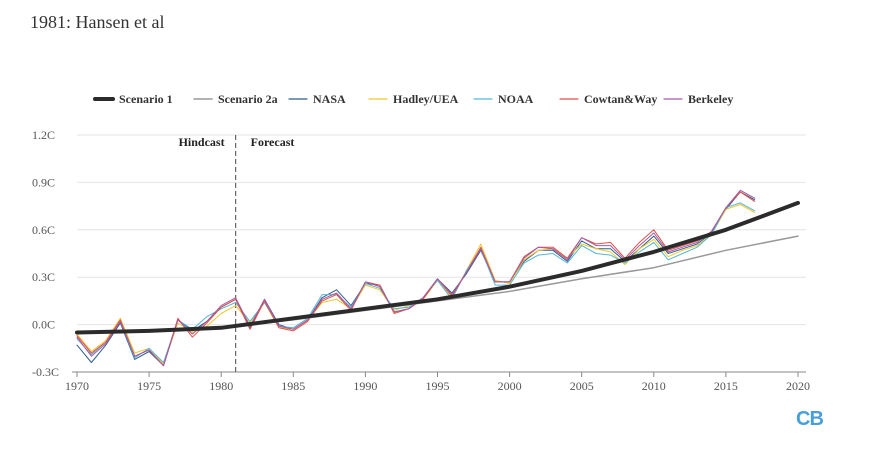  Describe the element at coordinates (45, 372) in the screenshot. I see `y-tick-label: -0.3C` at that location.